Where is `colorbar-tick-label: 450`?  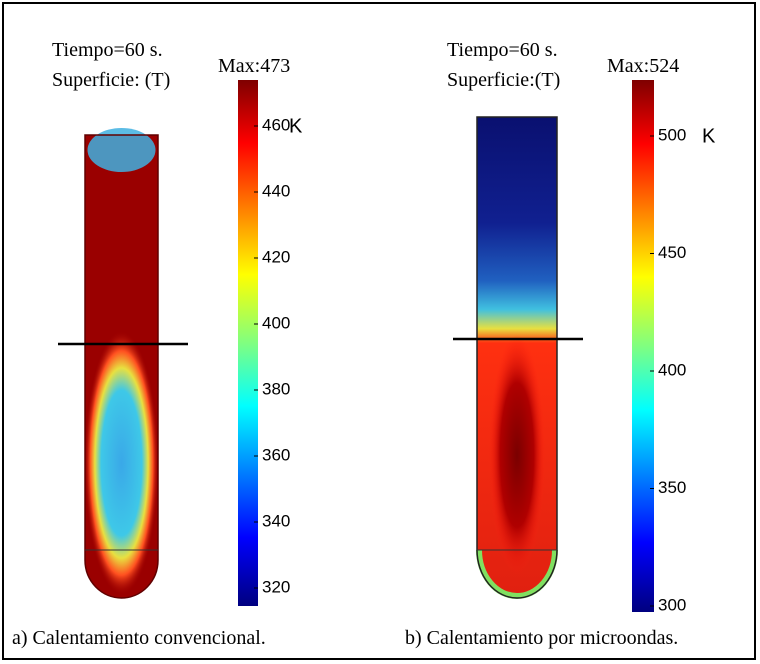 colorbar-tick-label: 450 is located at coordinates (672, 252).